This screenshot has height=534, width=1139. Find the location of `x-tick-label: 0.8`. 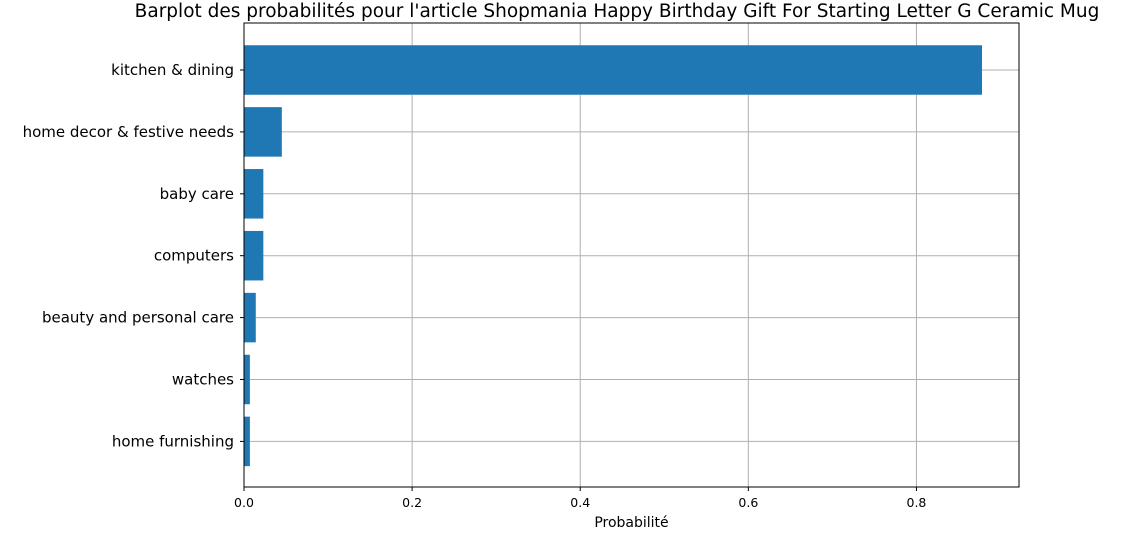

x-tick-label: 0.8 is located at coordinates (917, 502).